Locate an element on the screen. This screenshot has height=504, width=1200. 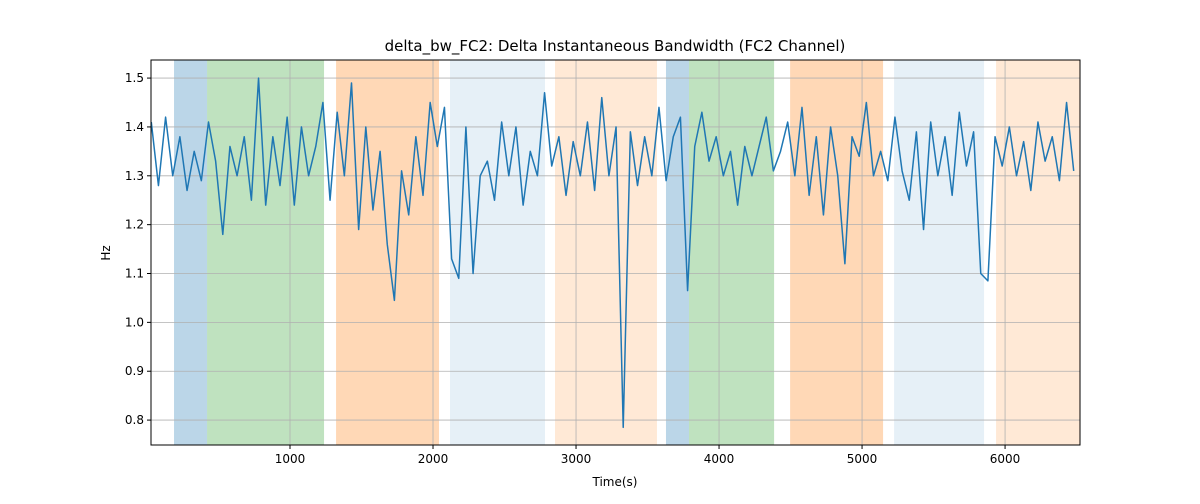
x-tick-label: 6000 is located at coordinates (1005, 459).